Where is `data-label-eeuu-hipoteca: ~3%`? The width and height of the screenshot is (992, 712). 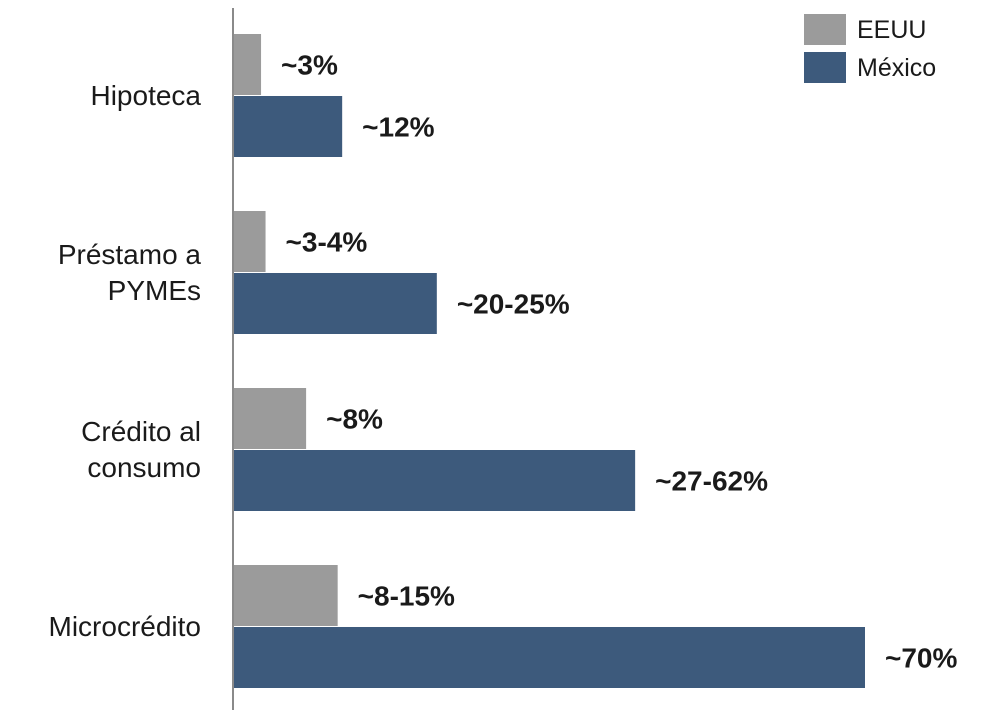 data-label-eeuu-hipoteca: ~3% is located at coordinates (309, 65).